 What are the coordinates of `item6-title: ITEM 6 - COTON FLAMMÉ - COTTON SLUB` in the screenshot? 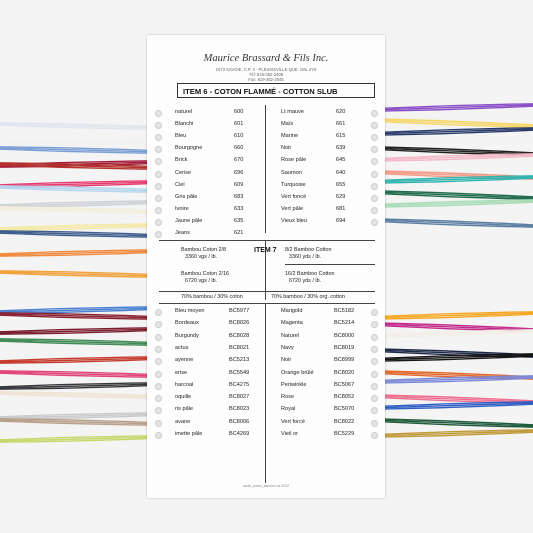 It's located at (276, 90).